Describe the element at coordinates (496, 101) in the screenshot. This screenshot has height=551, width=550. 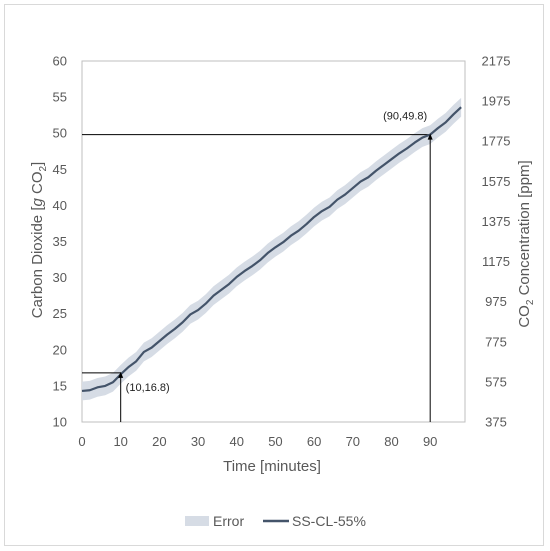
I see `y2-tick-label: 1975` at that location.